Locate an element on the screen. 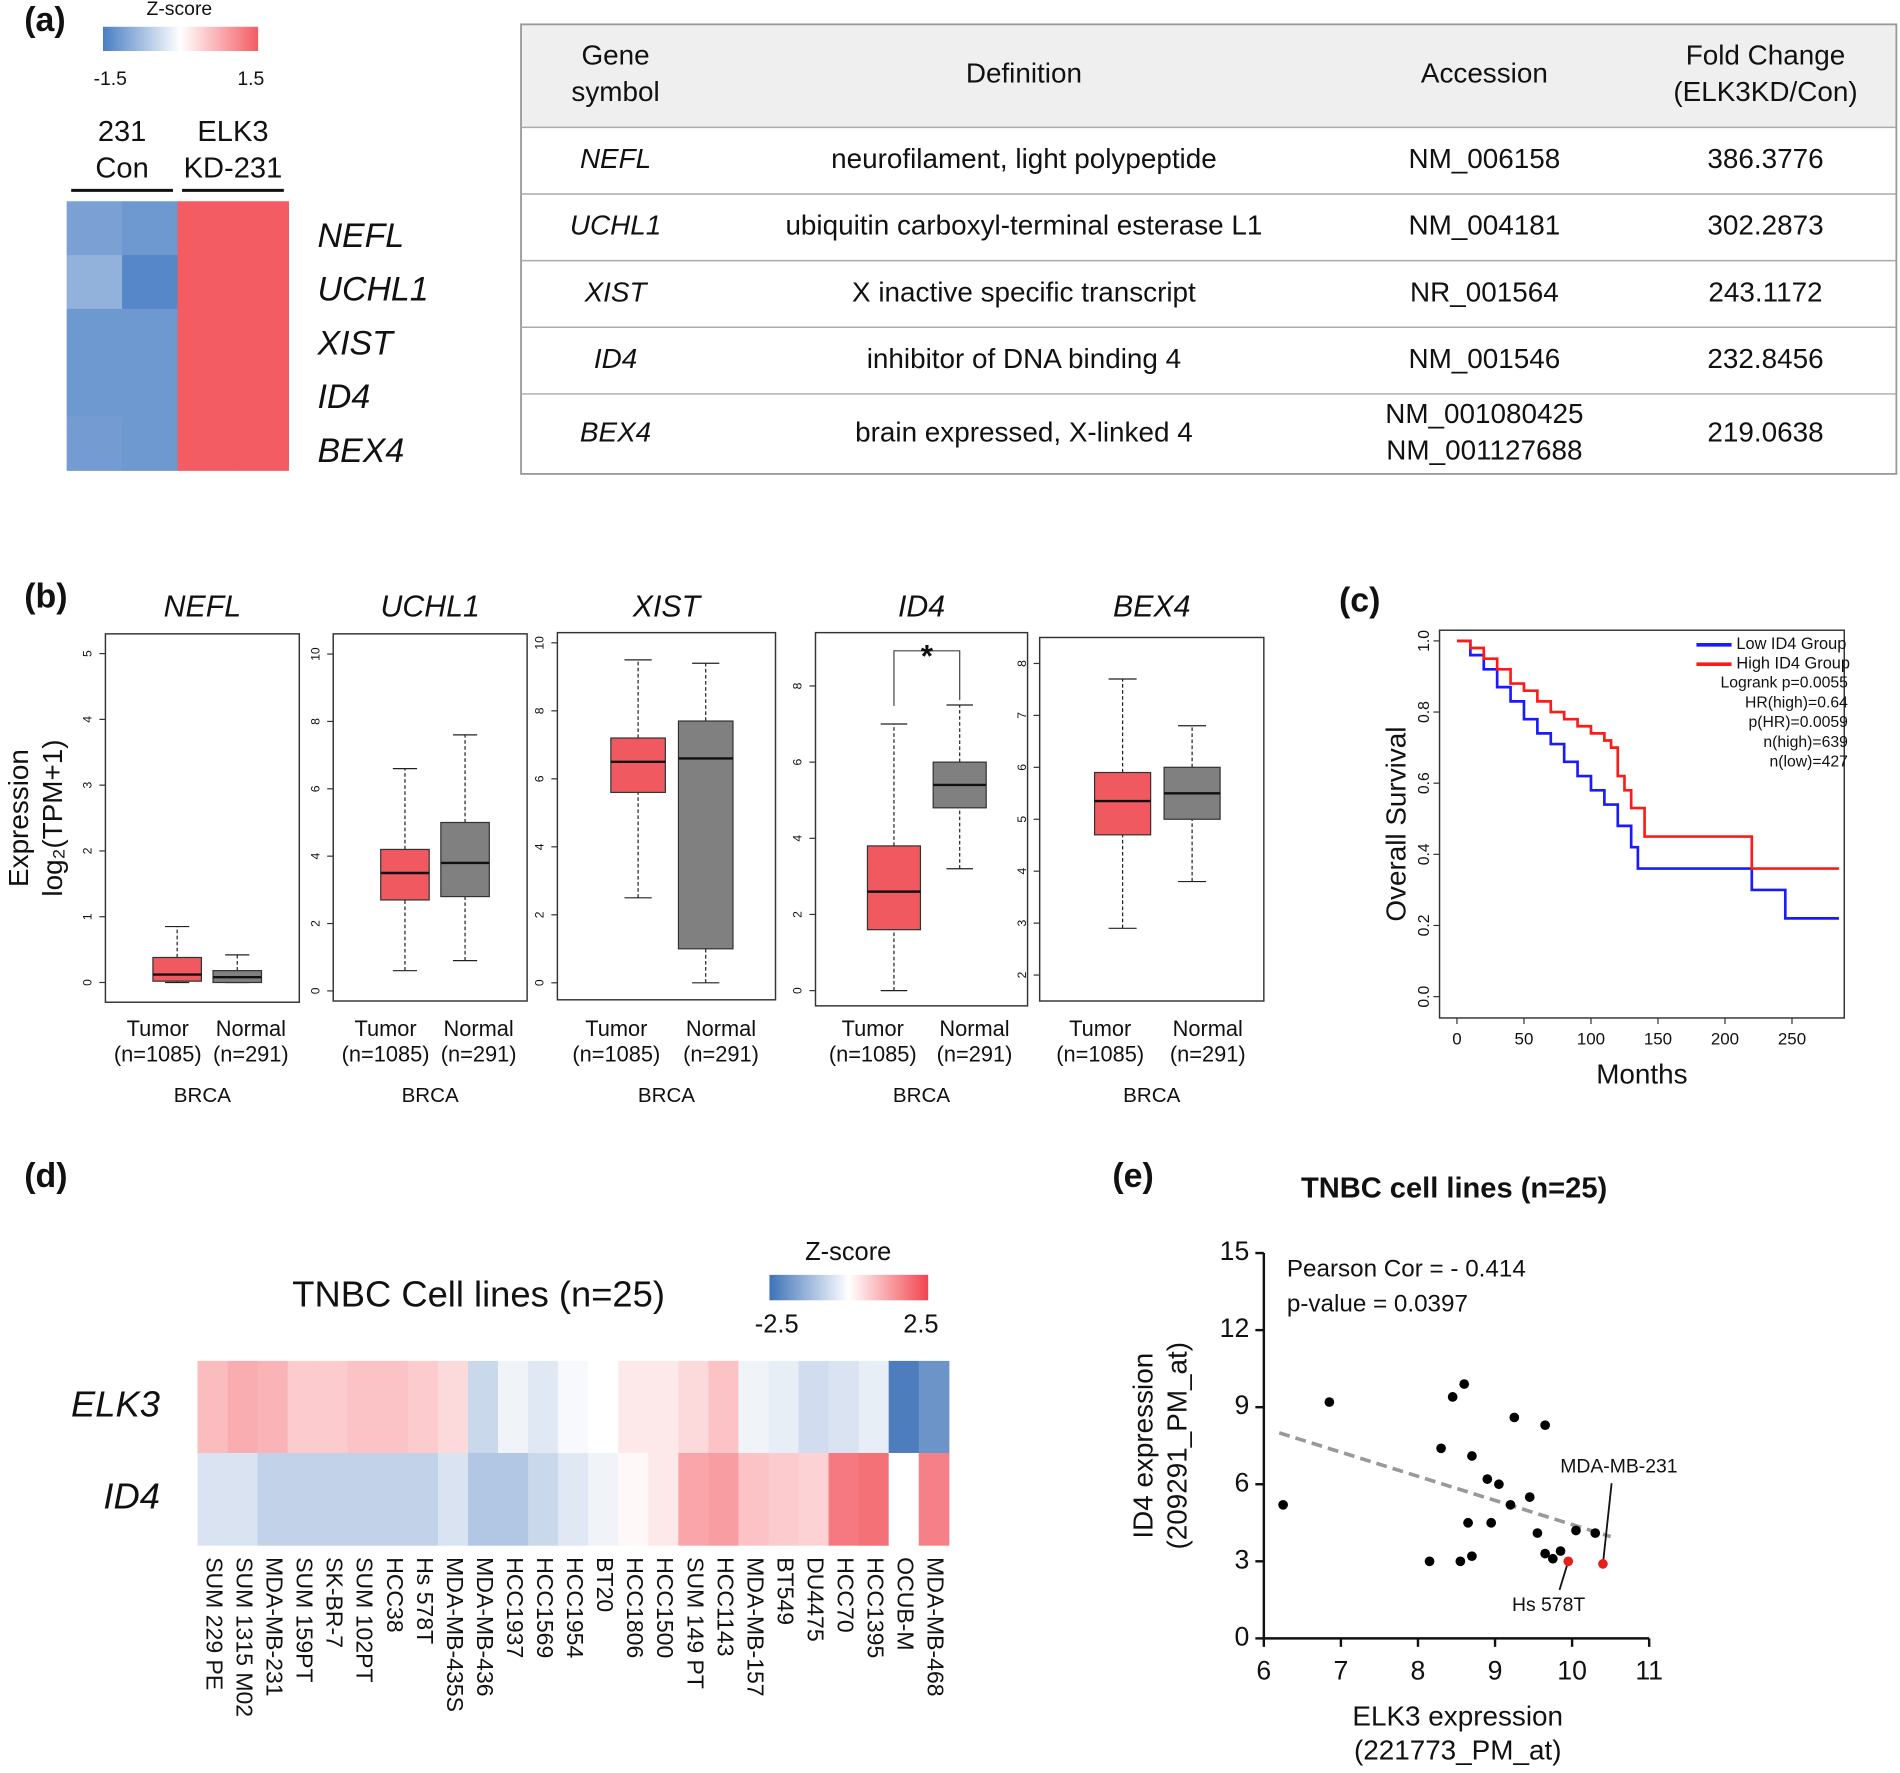 The height and width of the screenshot is (1773, 1900). row-label: ID4 is located at coordinates (343, 397).